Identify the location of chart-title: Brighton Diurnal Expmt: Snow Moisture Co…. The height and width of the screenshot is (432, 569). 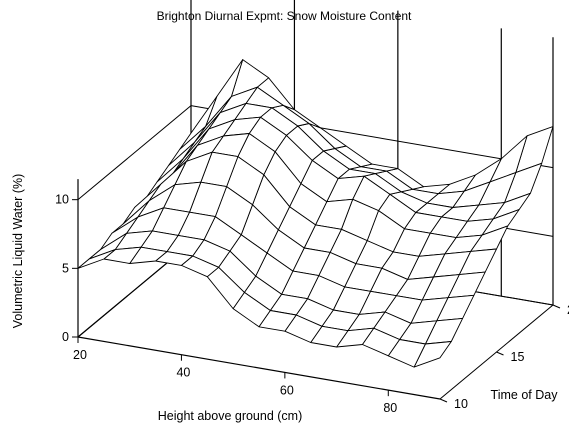
(284, 16).